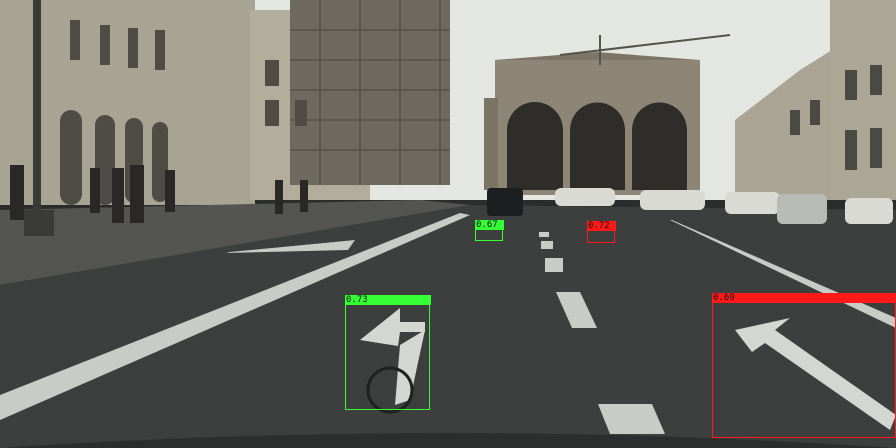 This screenshot has height=448, width=896. I want to click on lamp-post, so click(37, 115).